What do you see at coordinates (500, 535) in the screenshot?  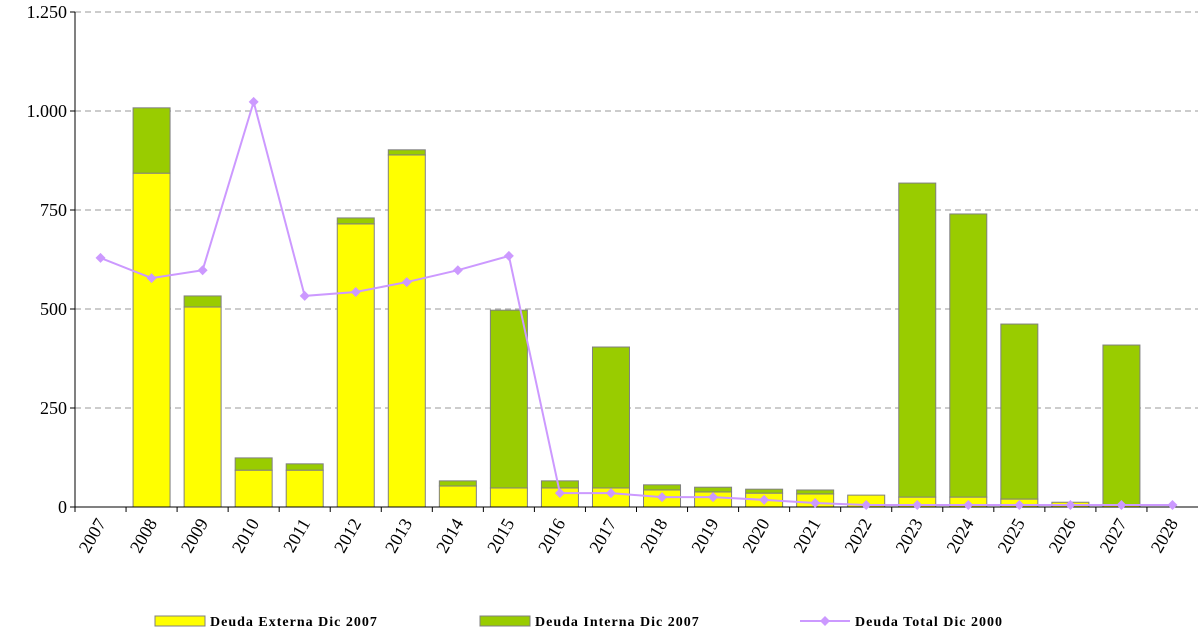 I see `x-tick-label: 2015` at bounding box center [500, 535].